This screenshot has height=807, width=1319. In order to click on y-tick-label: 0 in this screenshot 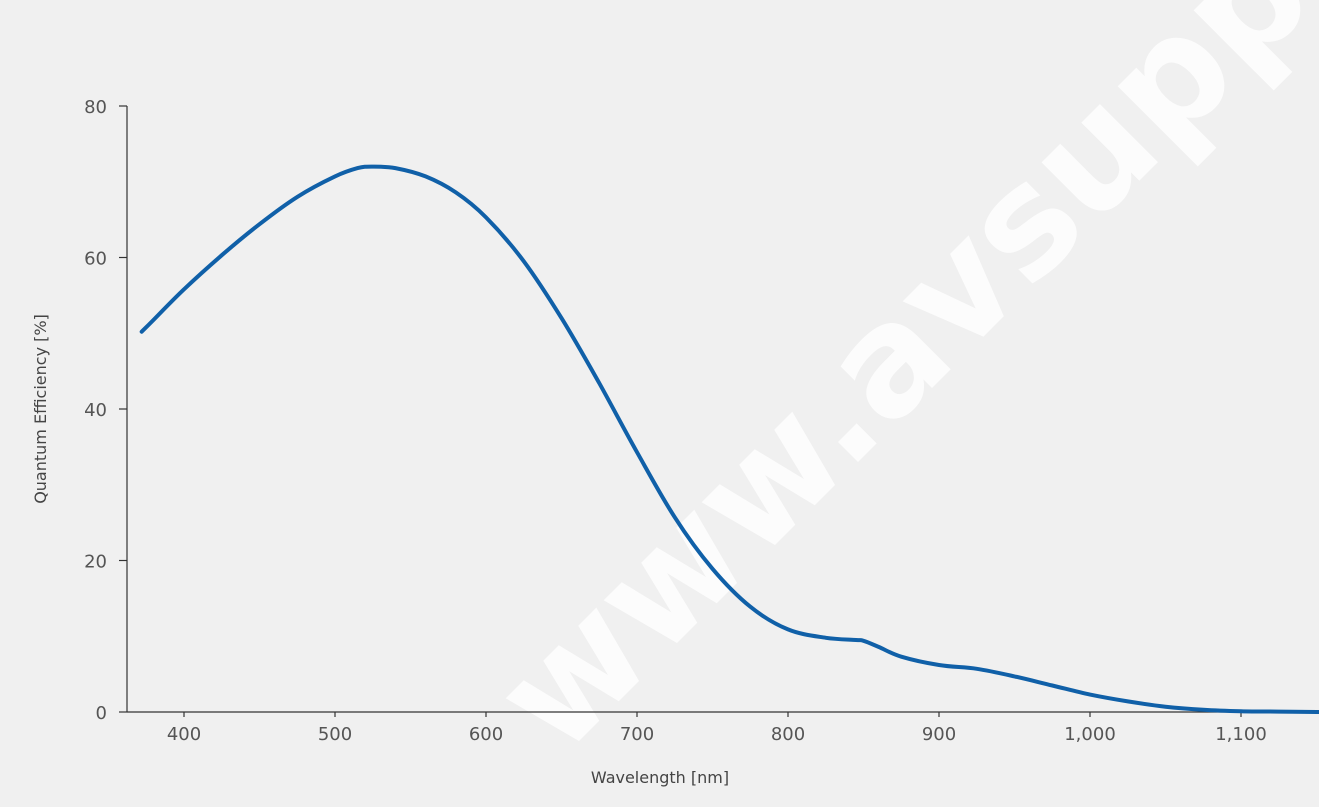, I will do `click(101, 713)`.